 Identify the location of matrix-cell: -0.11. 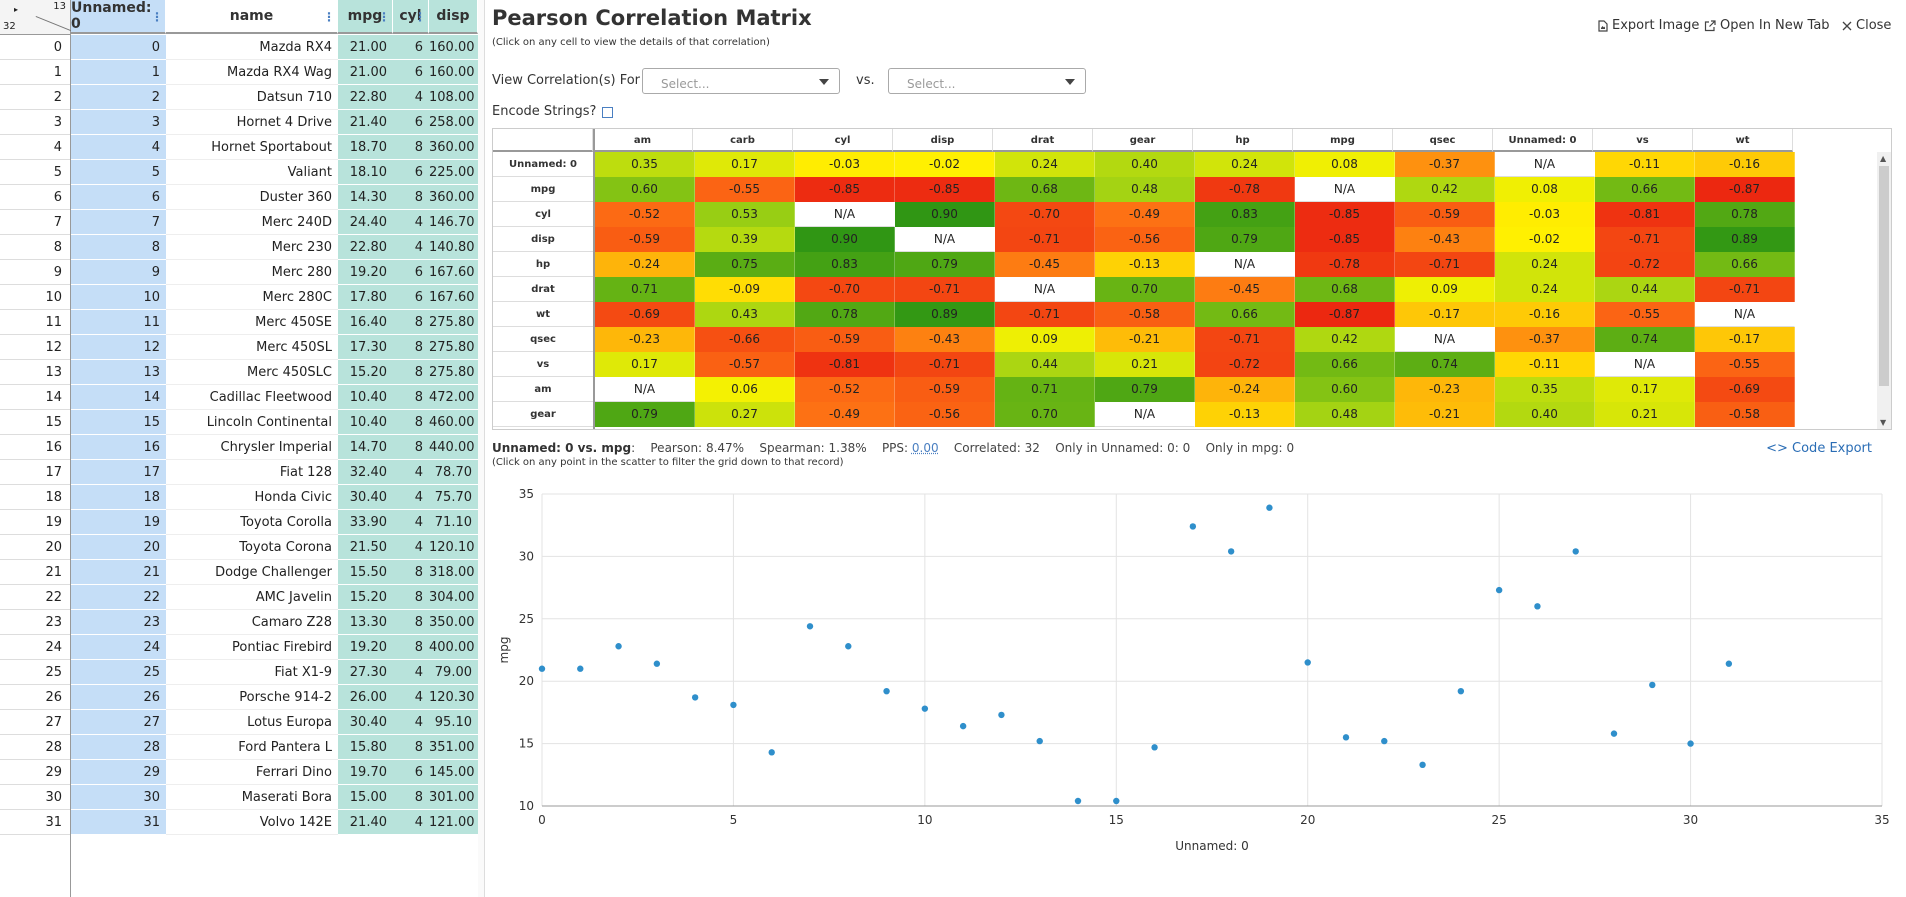
(1645, 164).